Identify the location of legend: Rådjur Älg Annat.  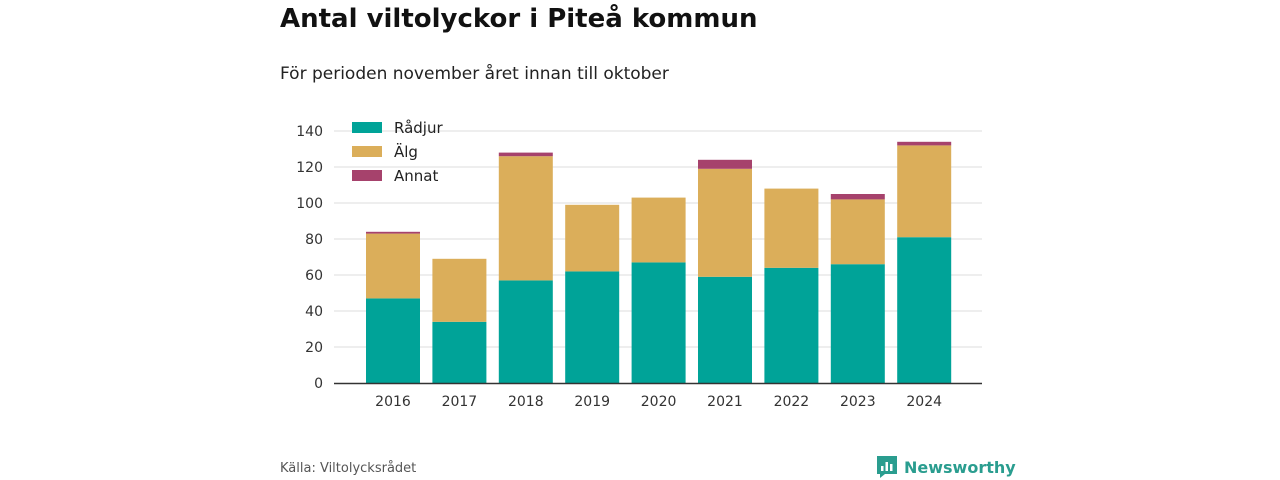
(397, 152).